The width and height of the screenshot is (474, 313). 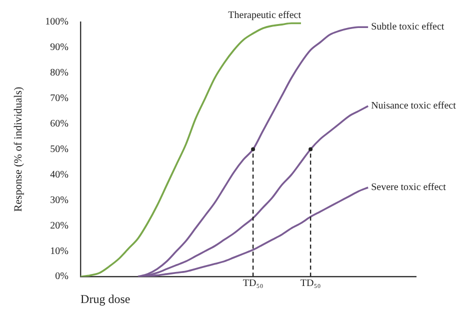 I want to click on x-axis-title: Drug dose, so click(x=105, y=299).